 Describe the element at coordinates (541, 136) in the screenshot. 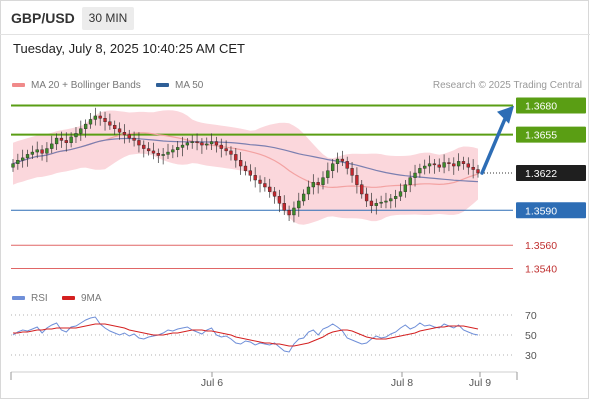

I see `level-label-1.3655: 1.3655` at that location.